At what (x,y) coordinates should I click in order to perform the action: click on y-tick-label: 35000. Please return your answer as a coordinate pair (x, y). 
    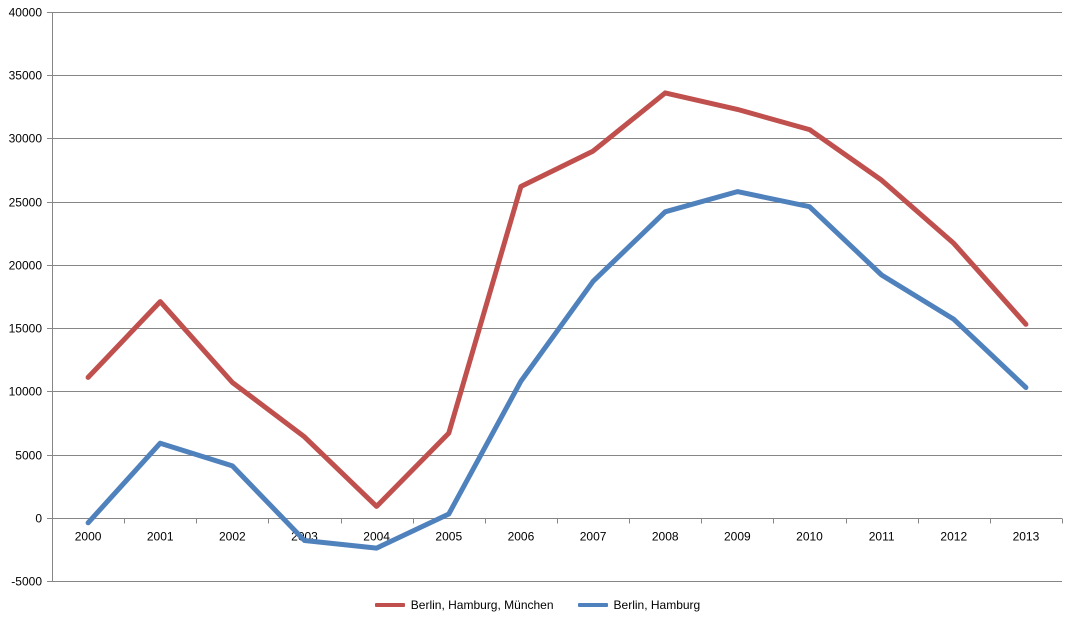
    Looking at the image, I should click on (26, 76).